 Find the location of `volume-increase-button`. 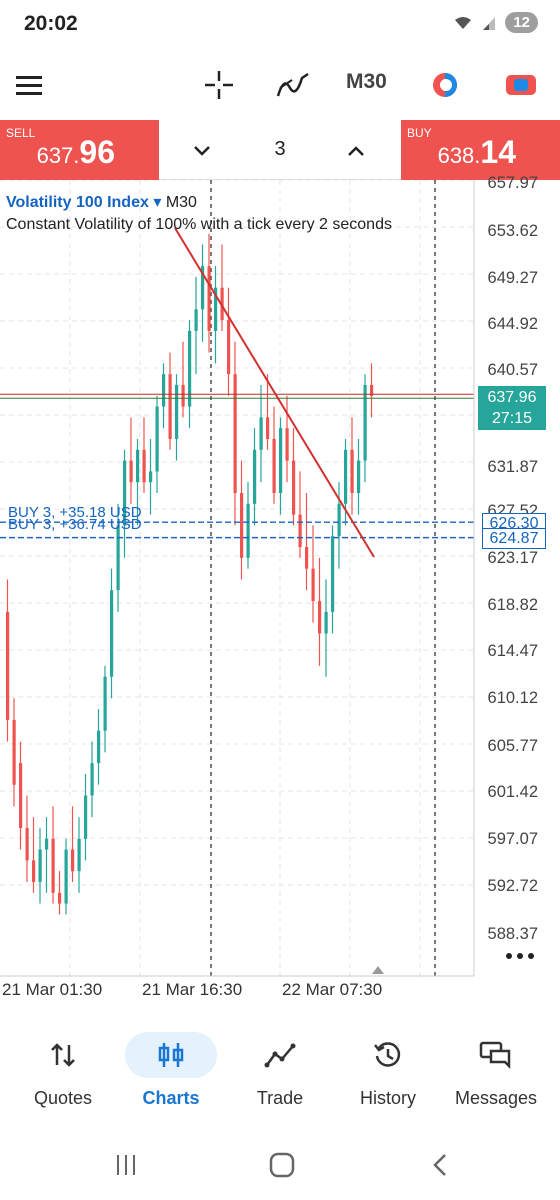

volume-increase-button is located at coordinates (356, 151).